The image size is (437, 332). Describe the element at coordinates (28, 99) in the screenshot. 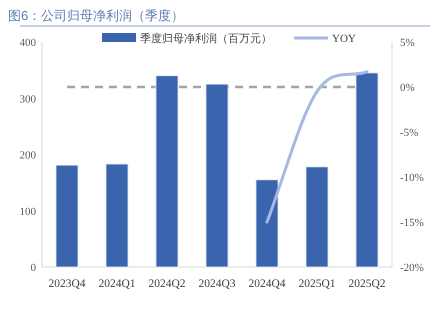

I see `y-tick-label: 300` at that location.